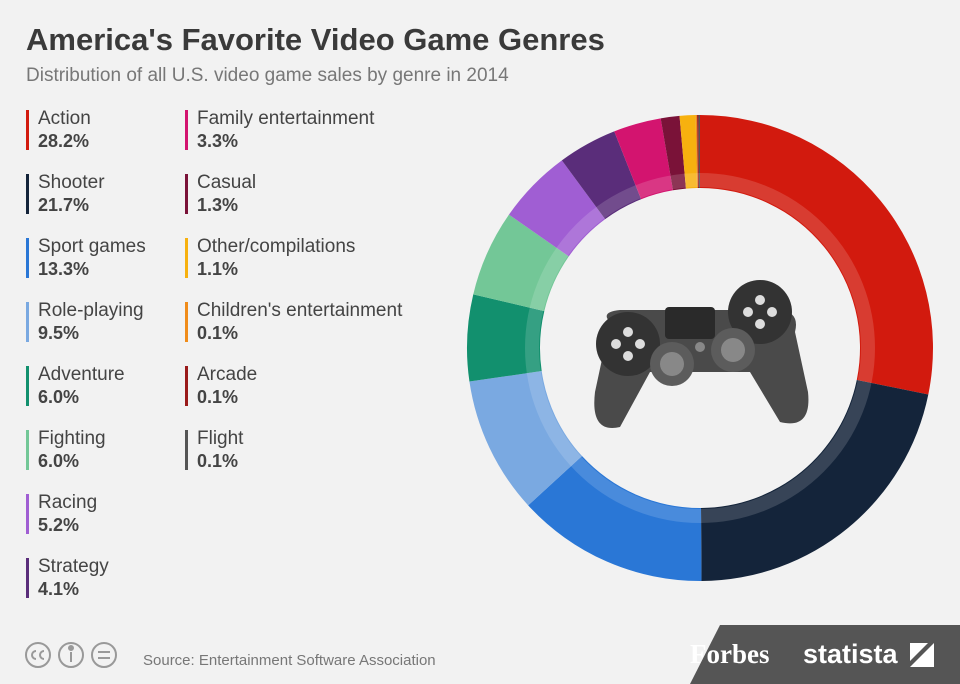  I want to click on license-icons, so click(71, 655).